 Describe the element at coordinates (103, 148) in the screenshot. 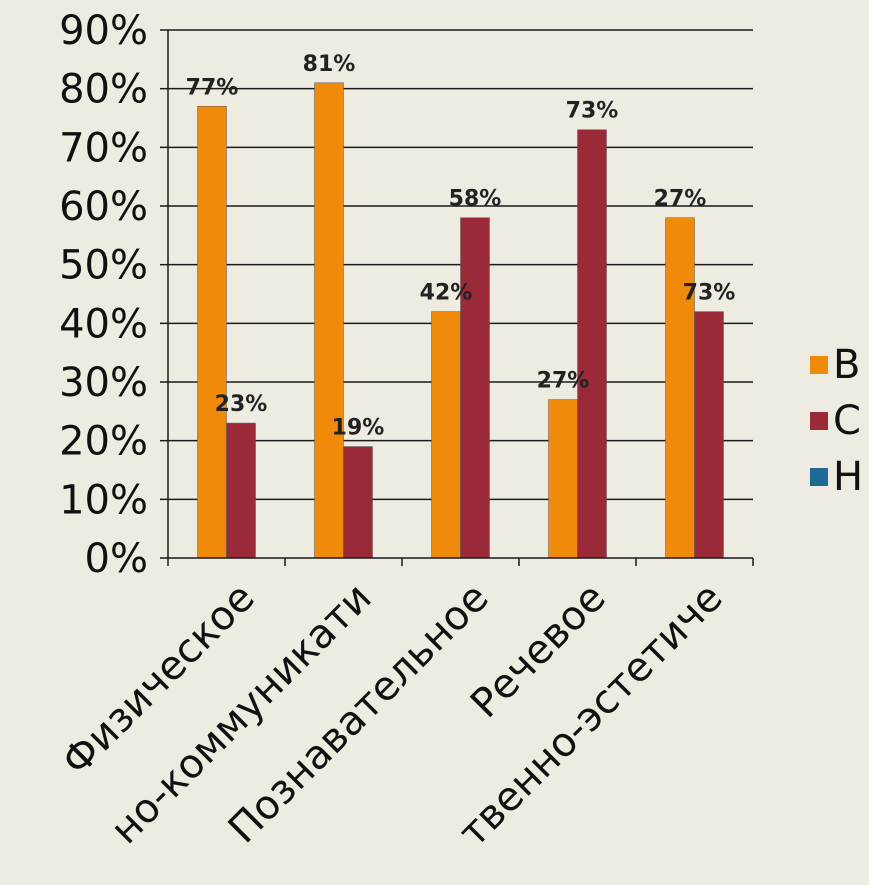

I see `y-tick-label: 70%` at that location.